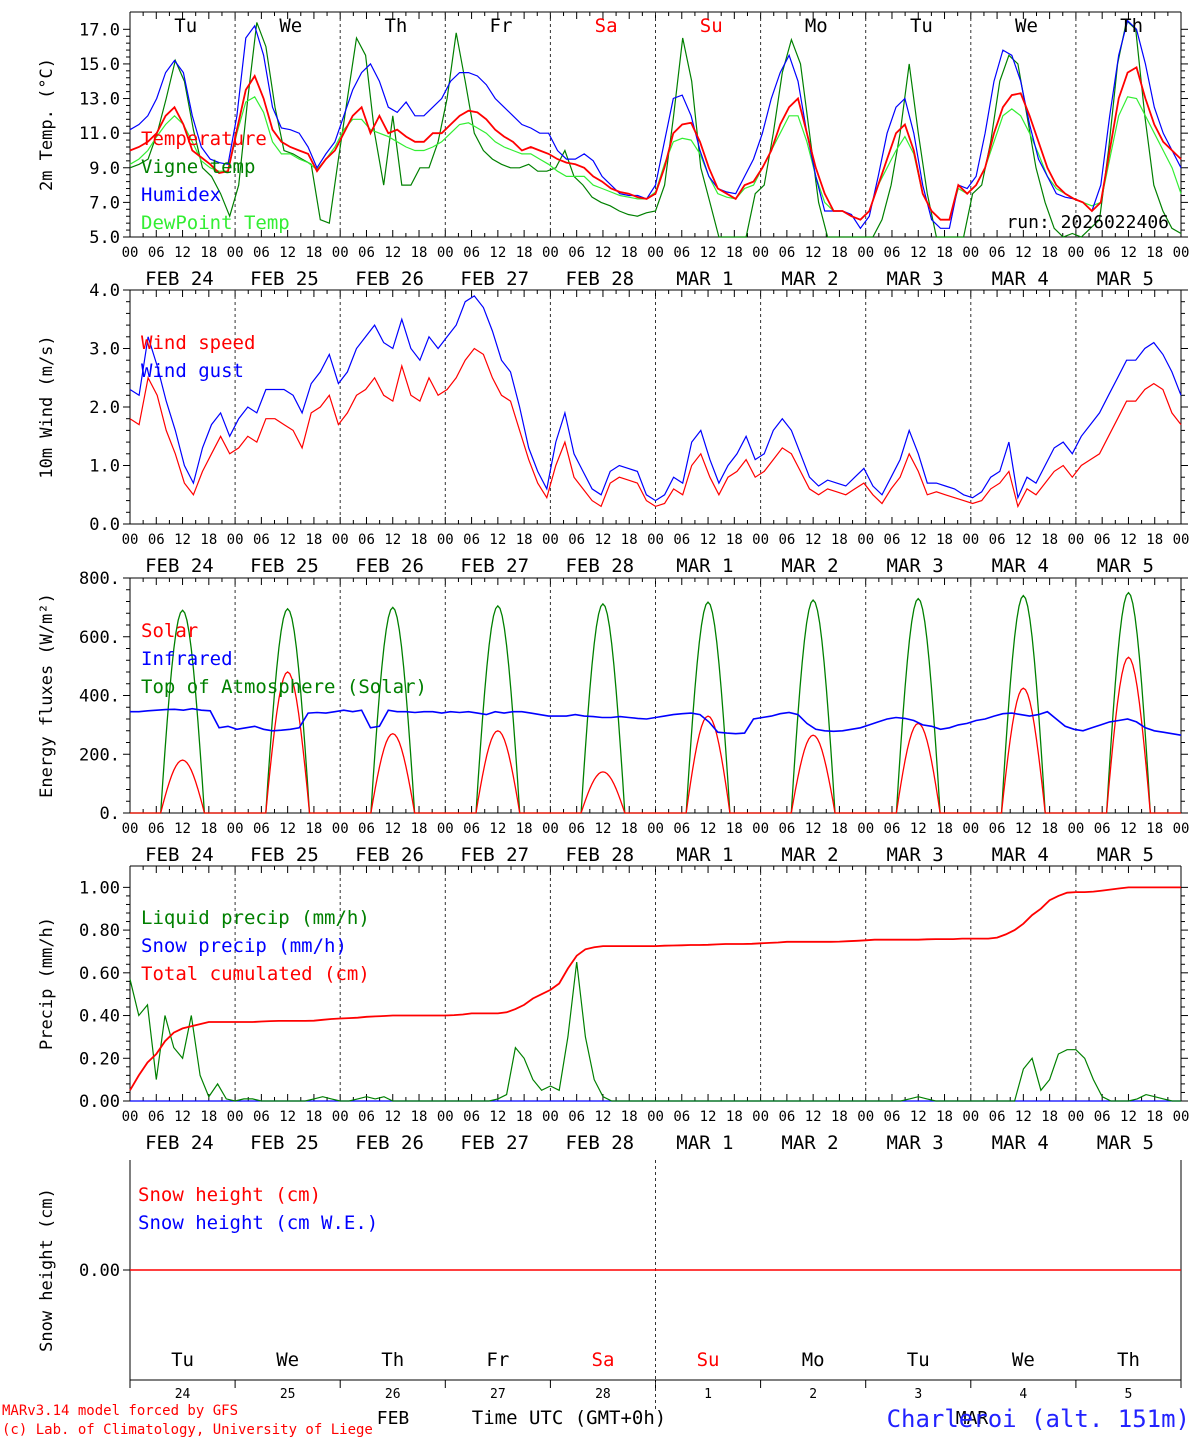 Image resolution: width=1194 pixels, height=1440 pixels. I want to click on precip-legend-entry: Total cumulated (cm), so click(255, 974).